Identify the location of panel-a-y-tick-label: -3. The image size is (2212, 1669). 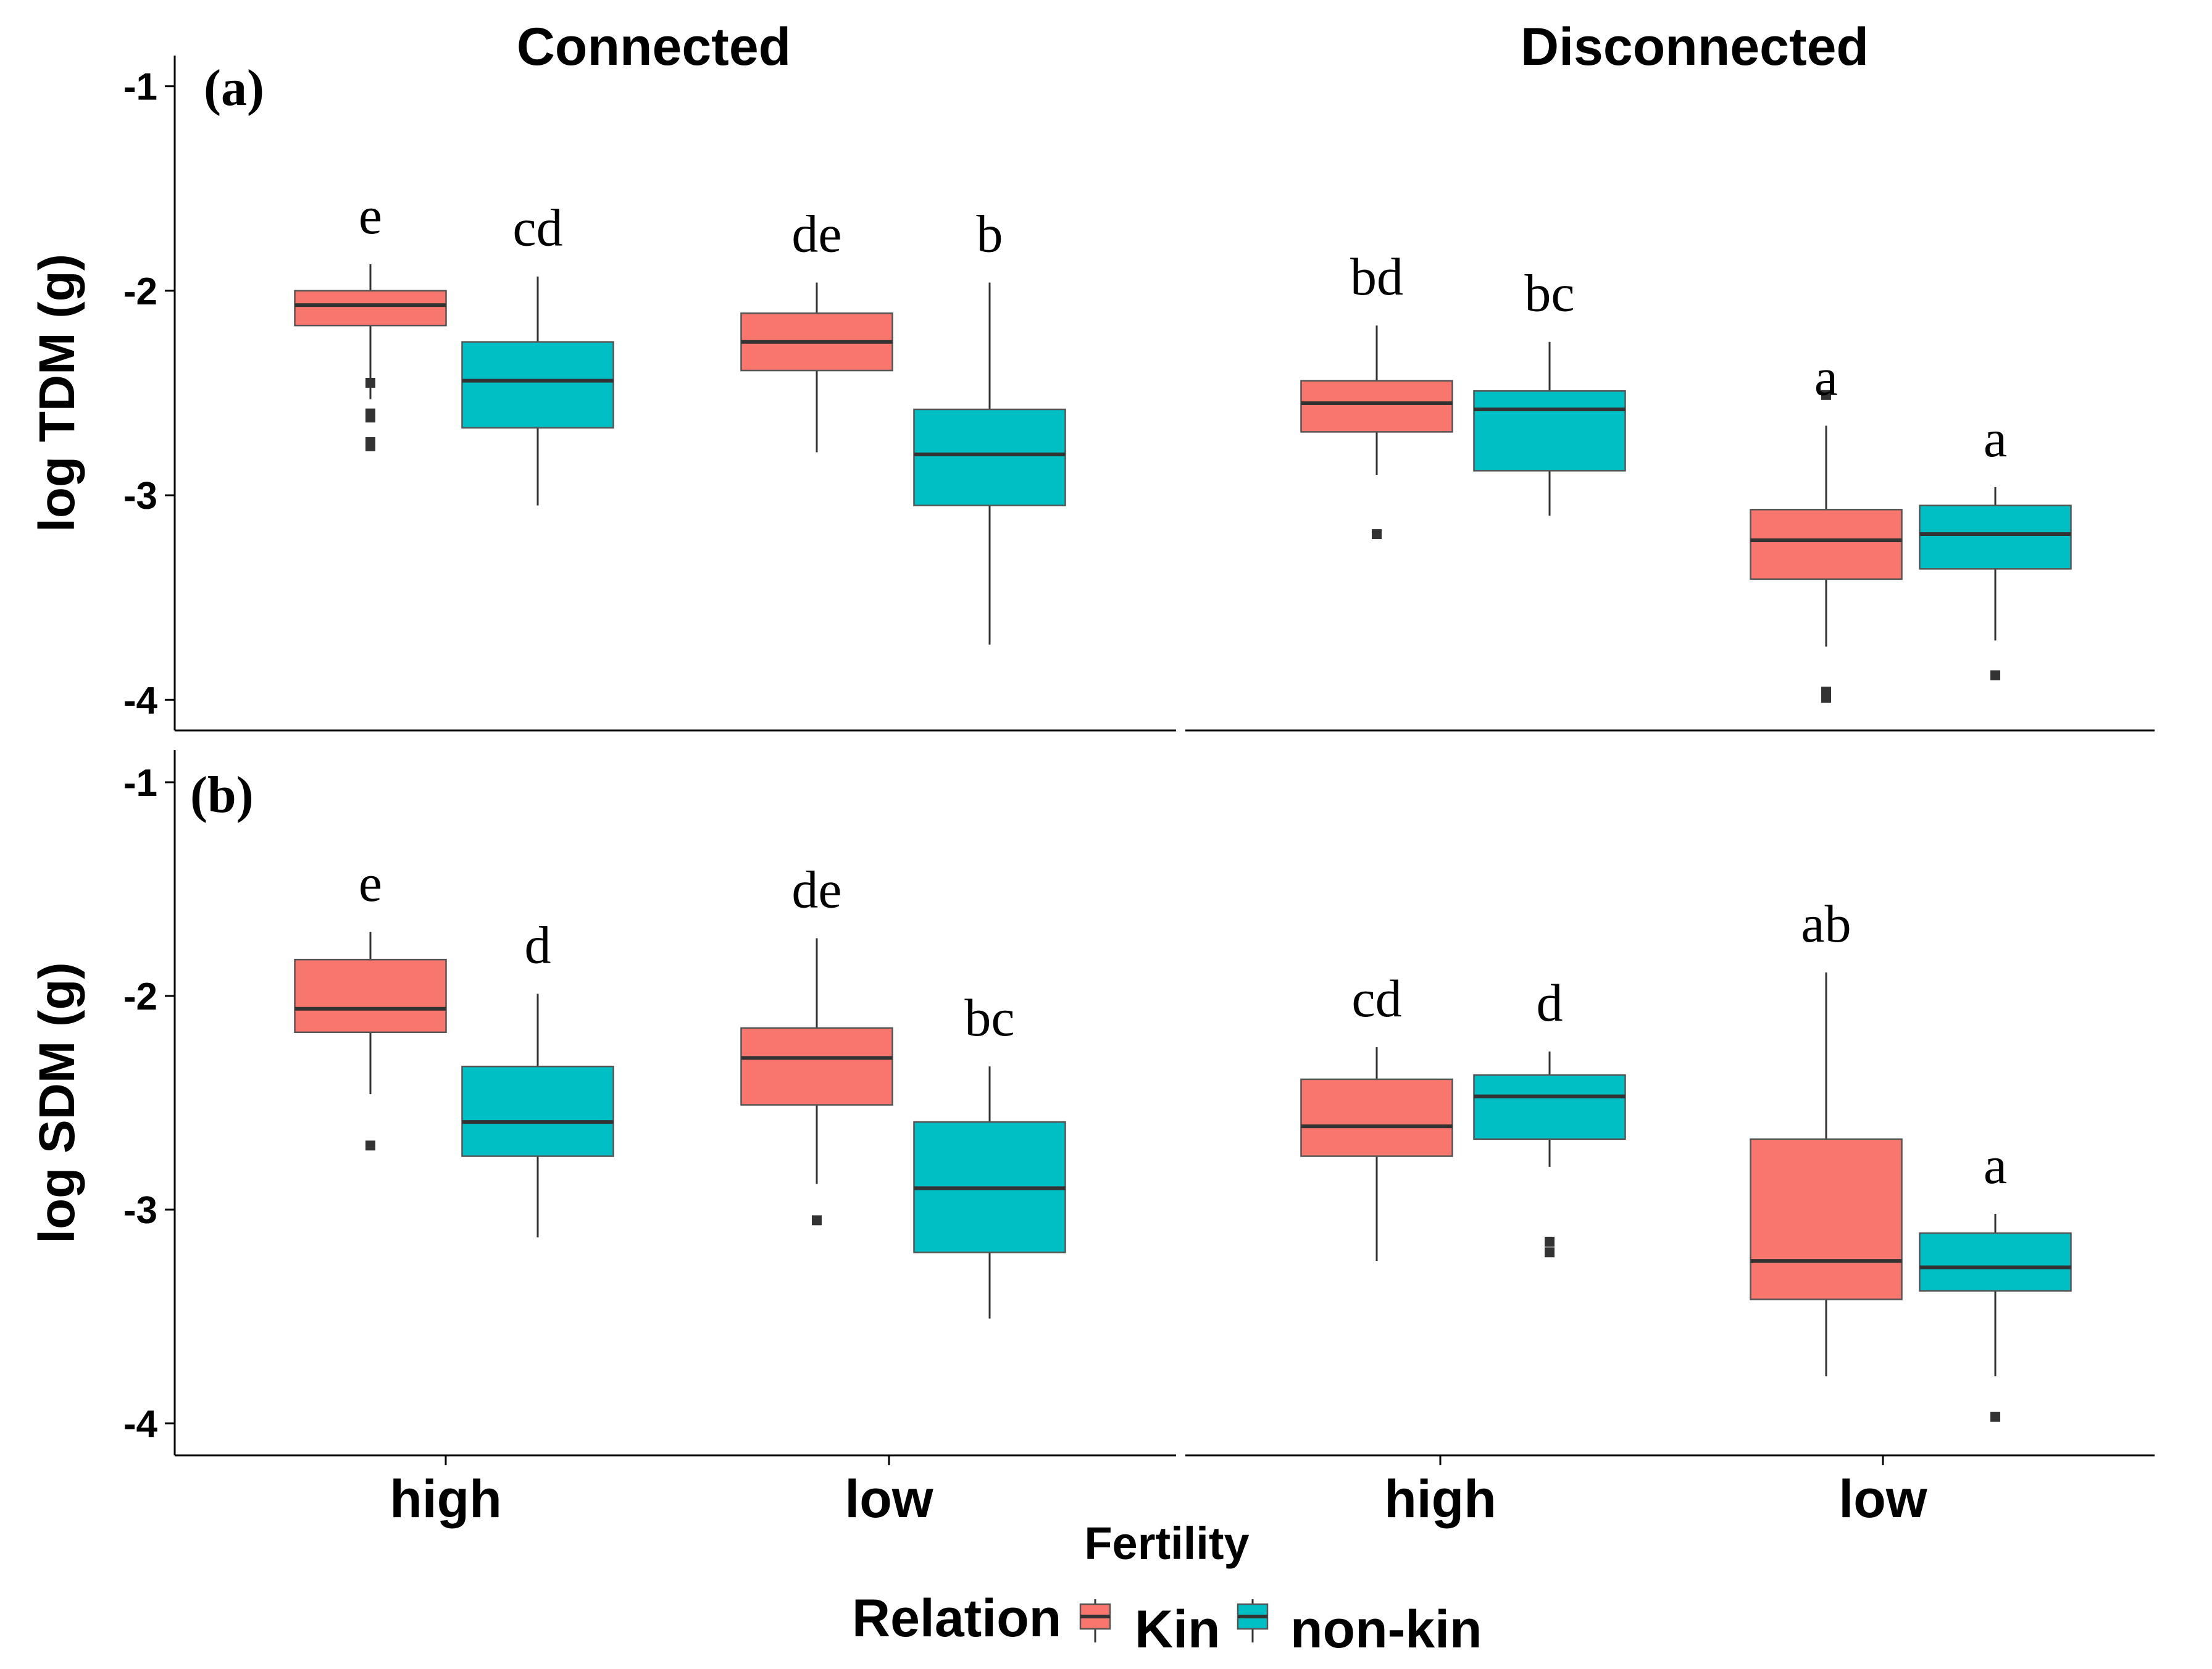
(140, 496).